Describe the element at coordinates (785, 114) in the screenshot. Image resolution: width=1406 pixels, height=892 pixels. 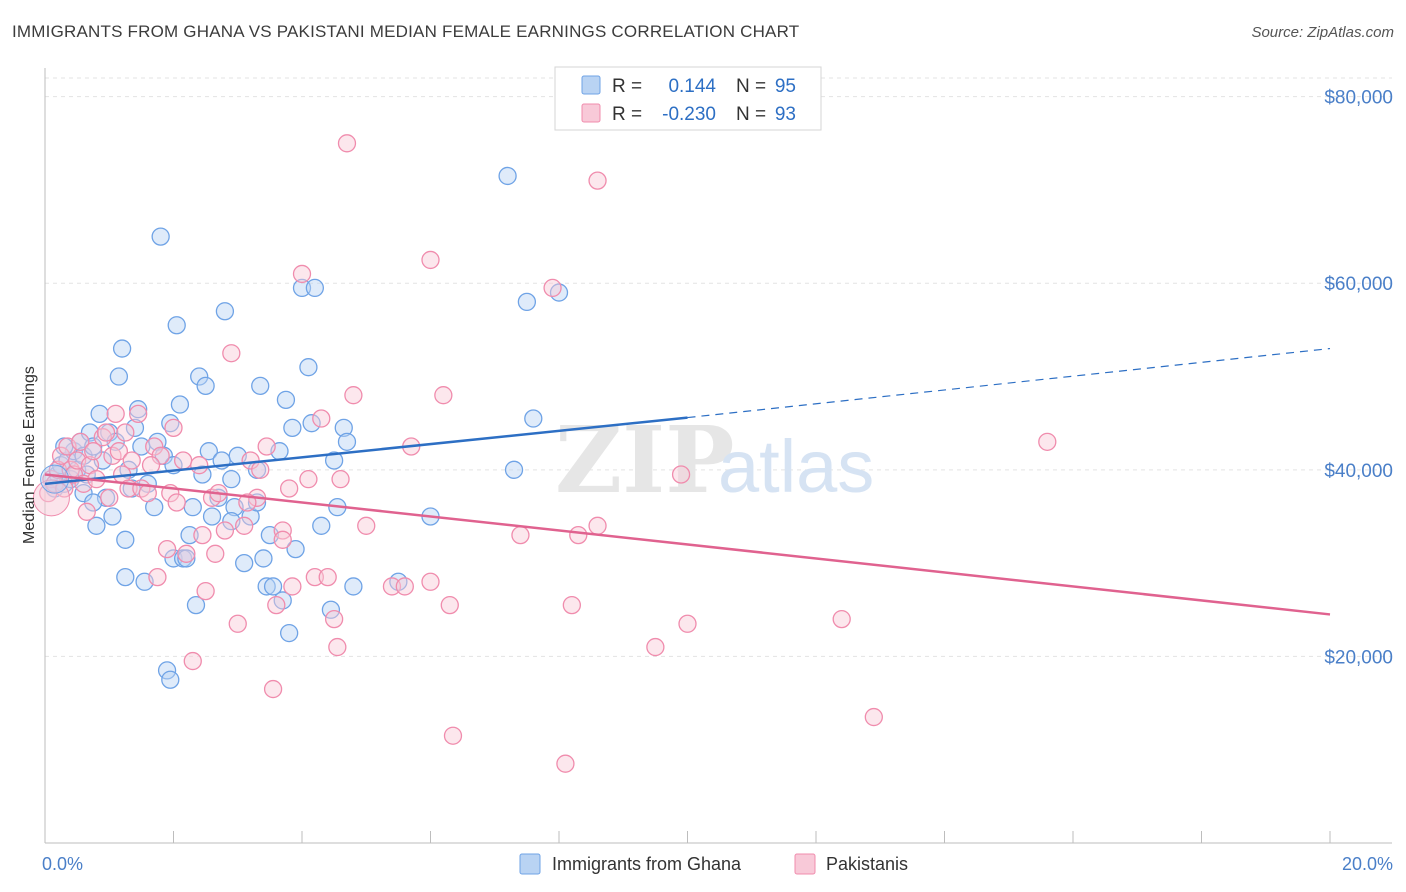
I see `stats-n-value-pakistanis: 93` at that location.